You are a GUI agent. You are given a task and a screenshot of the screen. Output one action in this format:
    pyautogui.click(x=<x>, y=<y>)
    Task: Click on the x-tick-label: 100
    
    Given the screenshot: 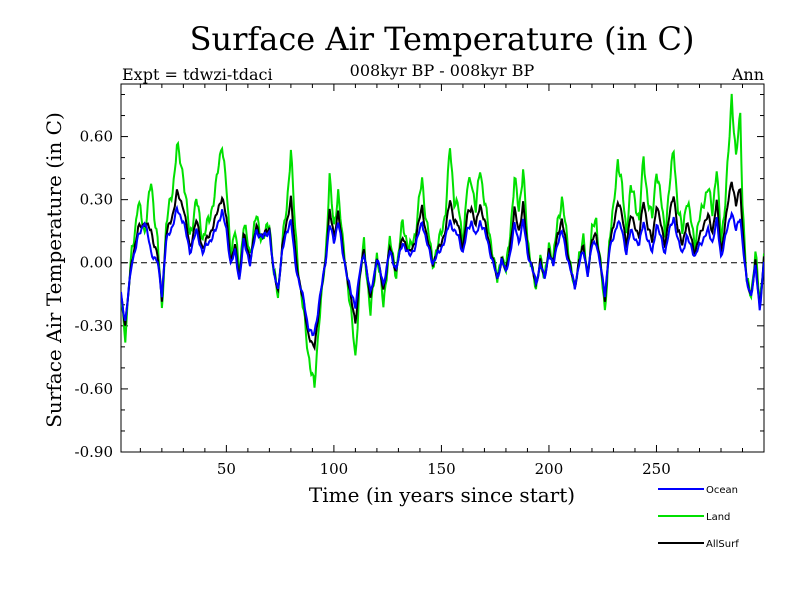 What is the action you would take?
    pyautogui.click(x=334, y=469)
    